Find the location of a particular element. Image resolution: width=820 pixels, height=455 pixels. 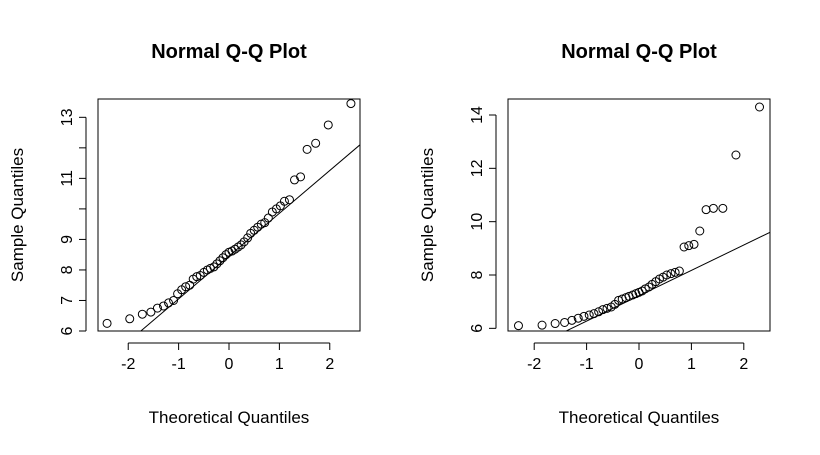

y-tick-label: 7 is located at coordinates (67, 300).